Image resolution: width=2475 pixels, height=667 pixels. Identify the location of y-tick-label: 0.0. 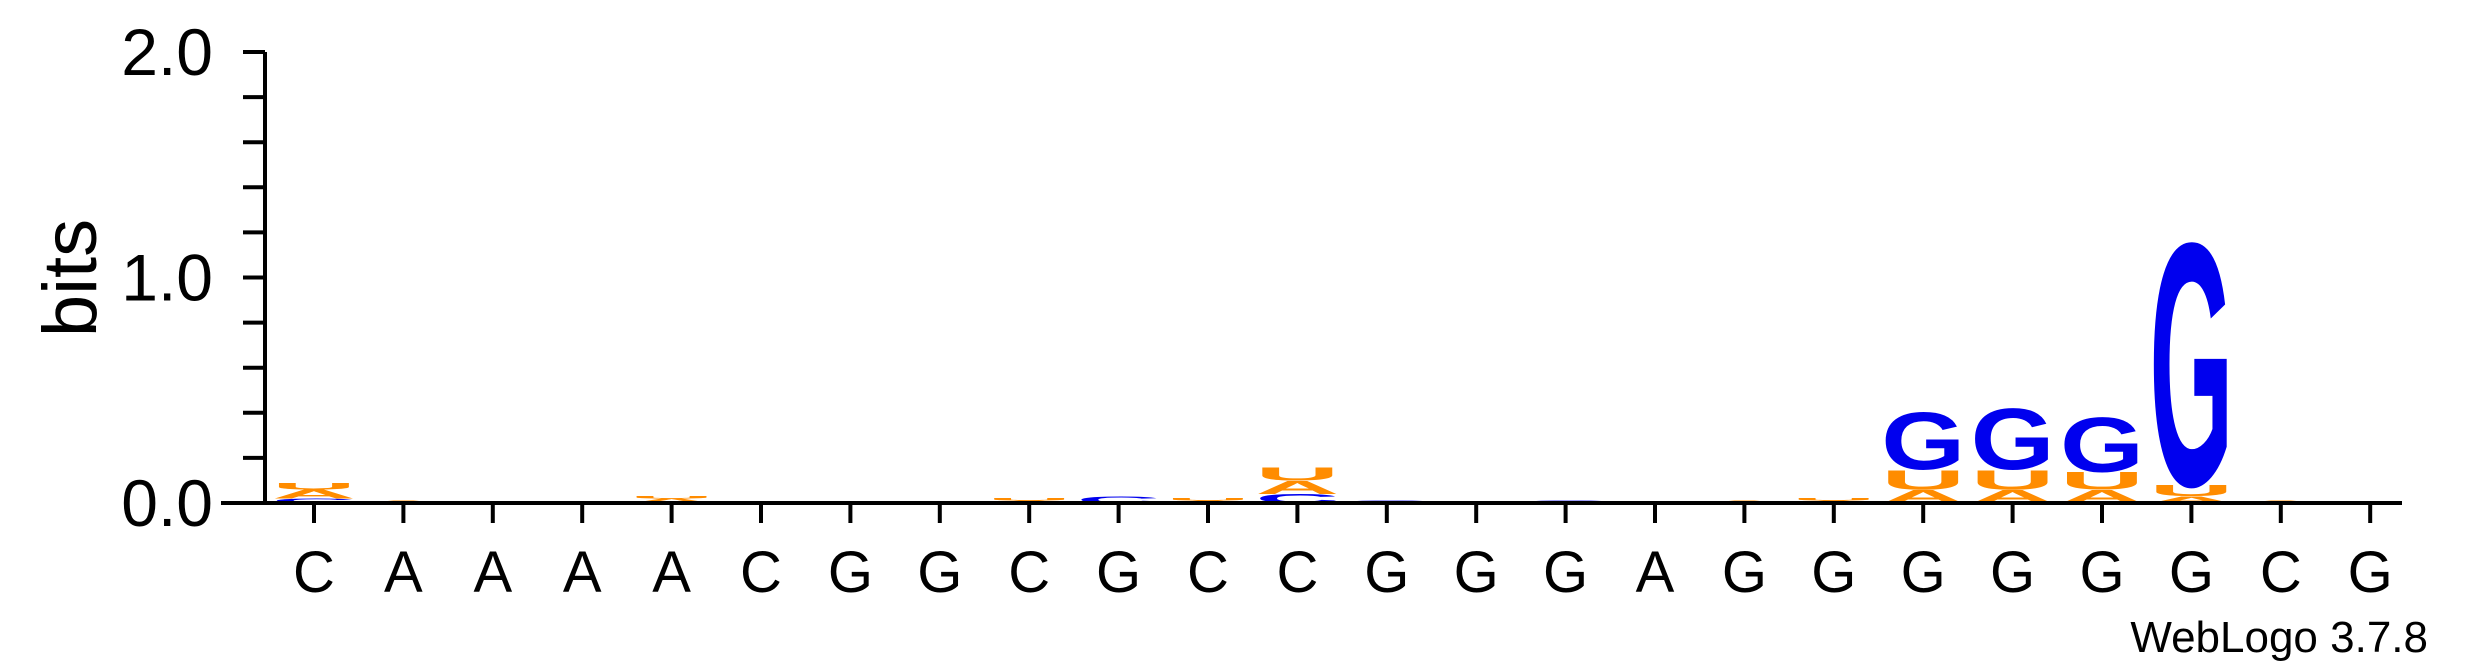
(167, 503).